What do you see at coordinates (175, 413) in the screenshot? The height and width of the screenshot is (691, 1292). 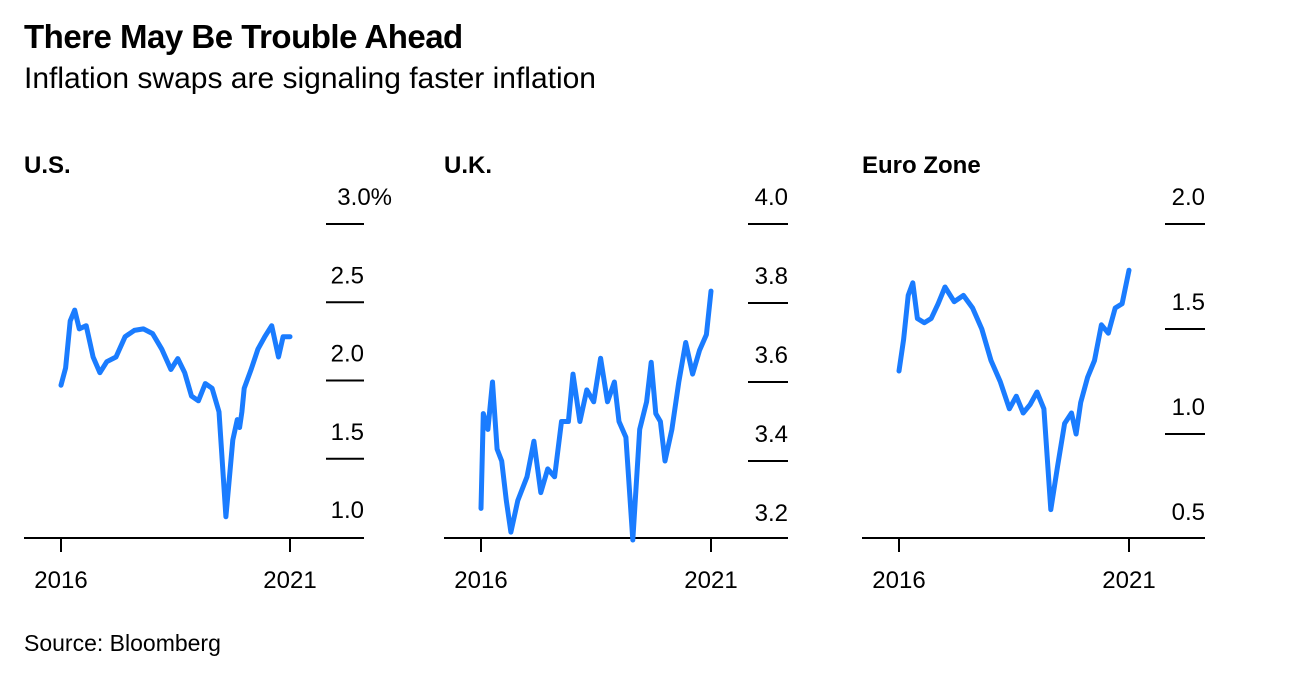 I see `series-line-u-s` at bounding box center [175, 413].